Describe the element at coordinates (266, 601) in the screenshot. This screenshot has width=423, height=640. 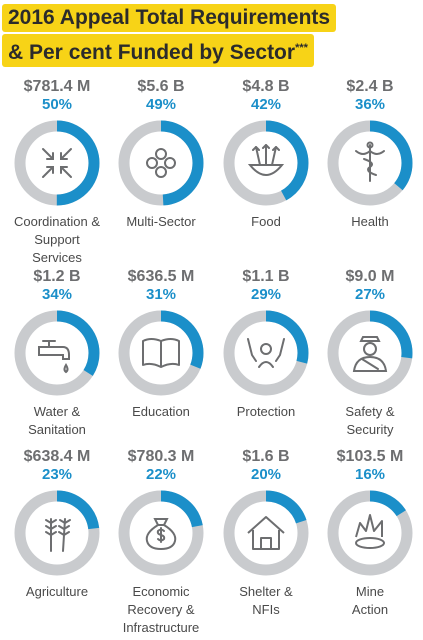
I see `sector-label: Shelter & NFIs` at that location.